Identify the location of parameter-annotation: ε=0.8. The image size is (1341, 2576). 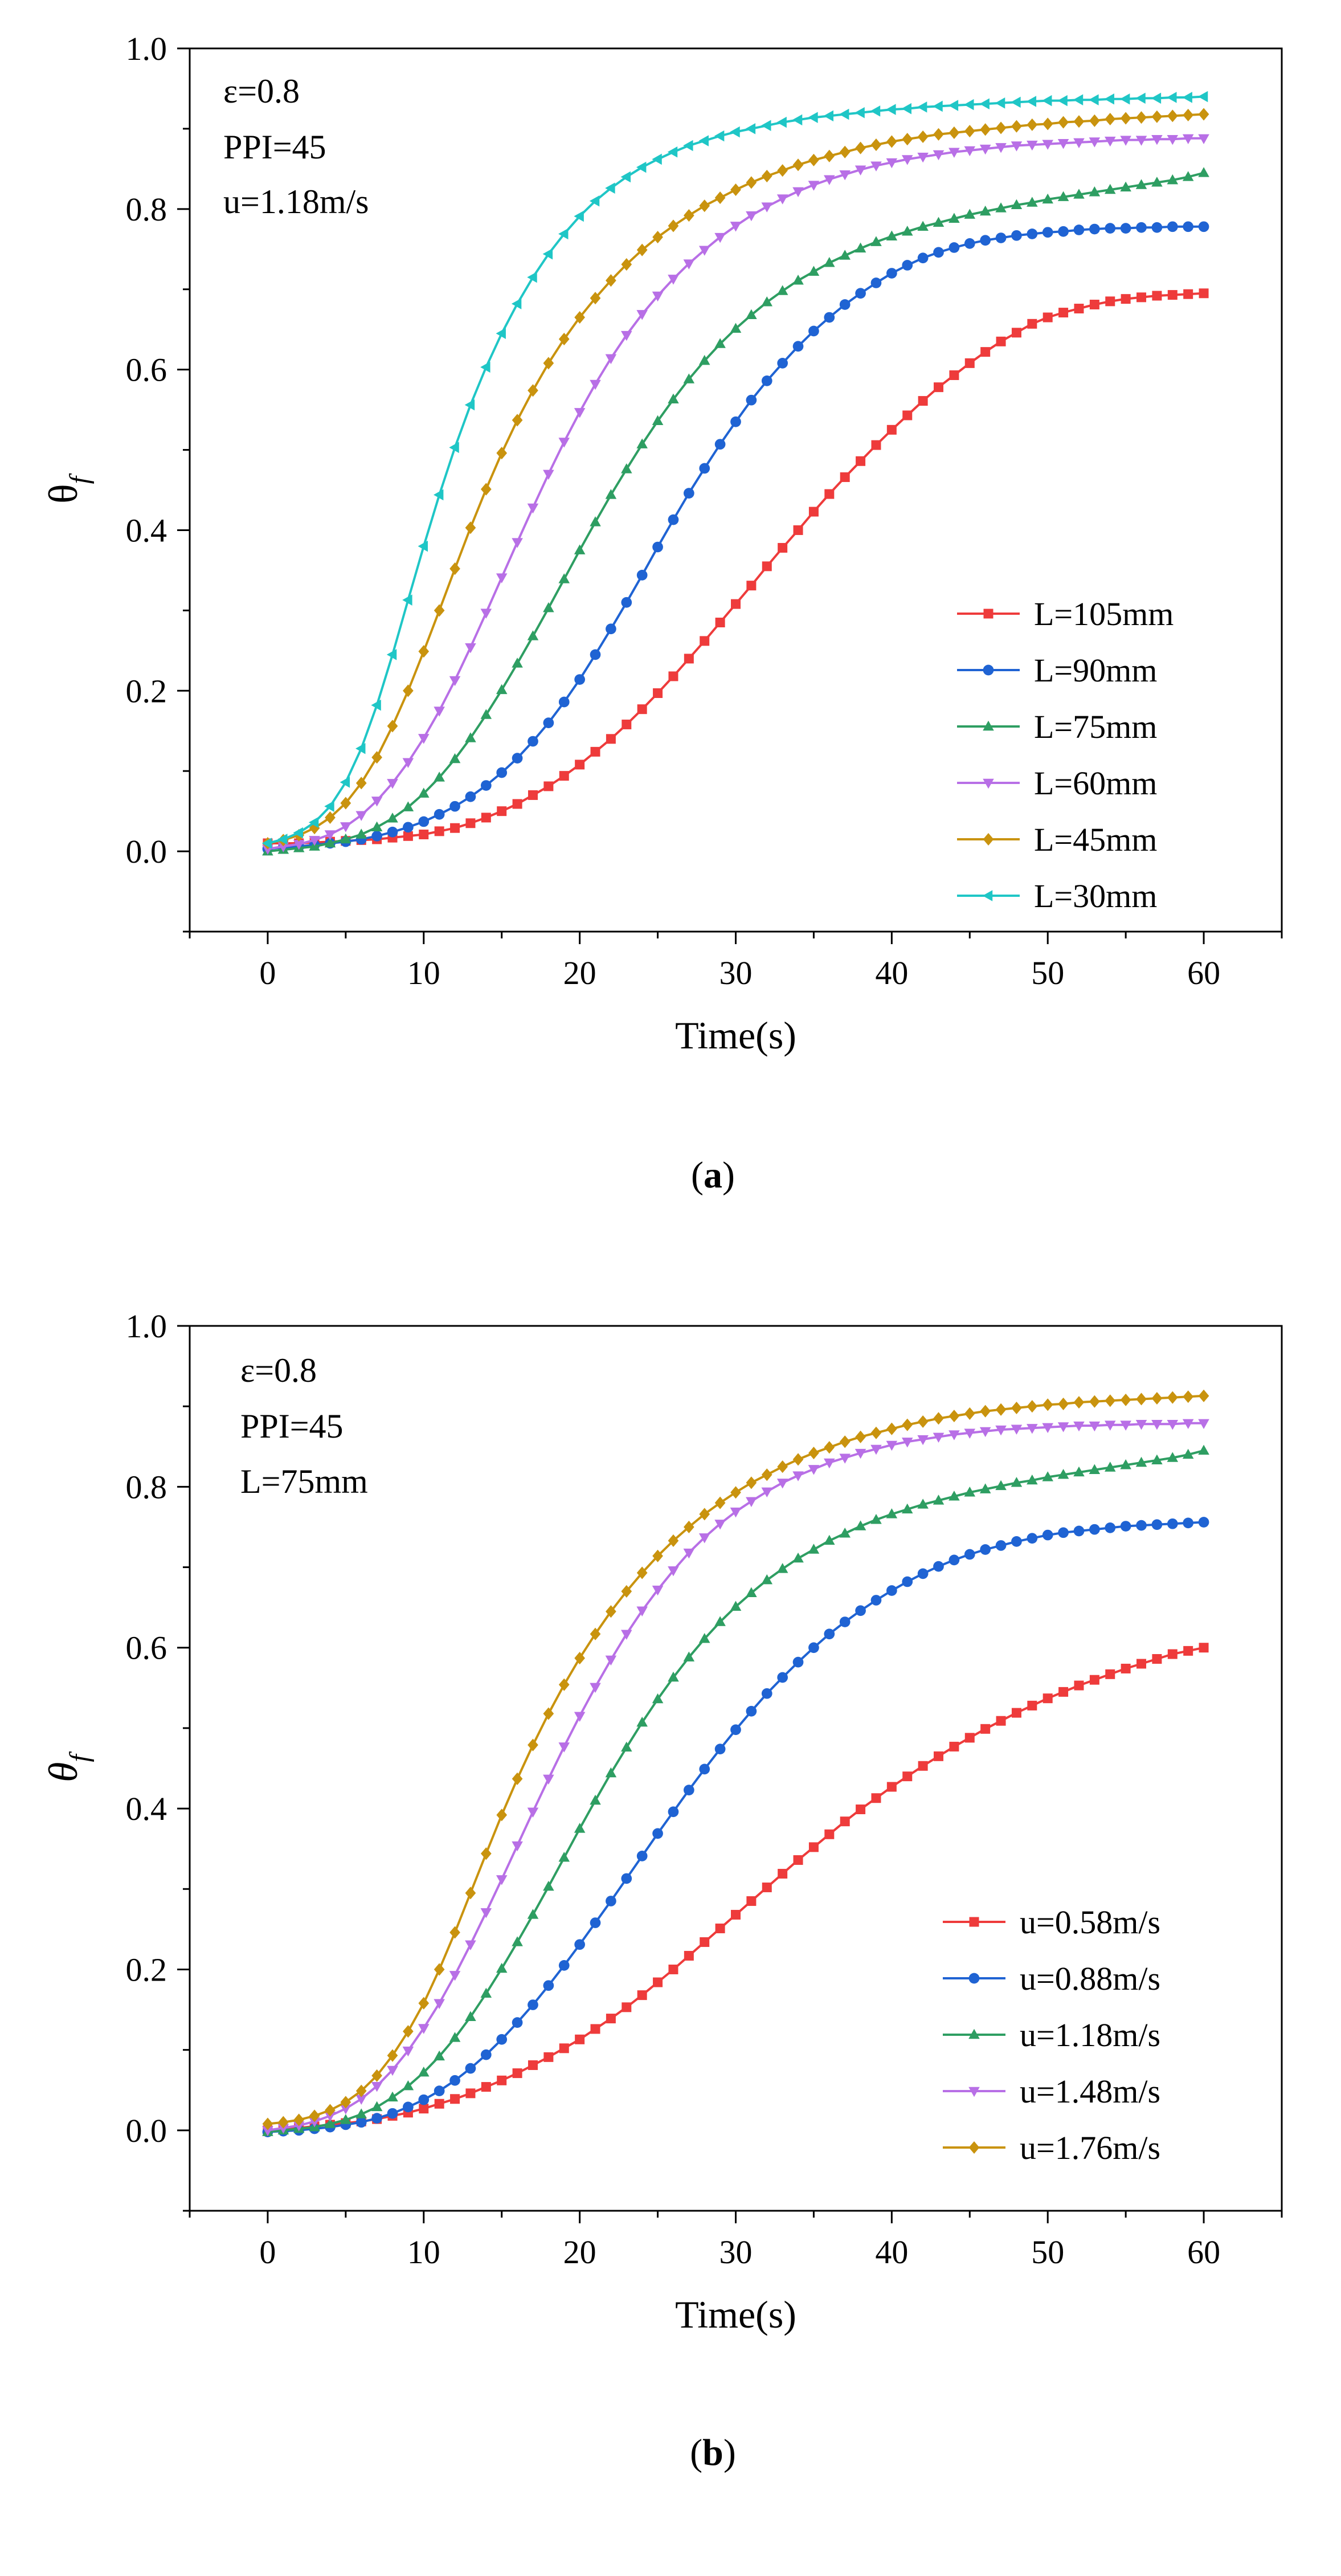
(262, 91).